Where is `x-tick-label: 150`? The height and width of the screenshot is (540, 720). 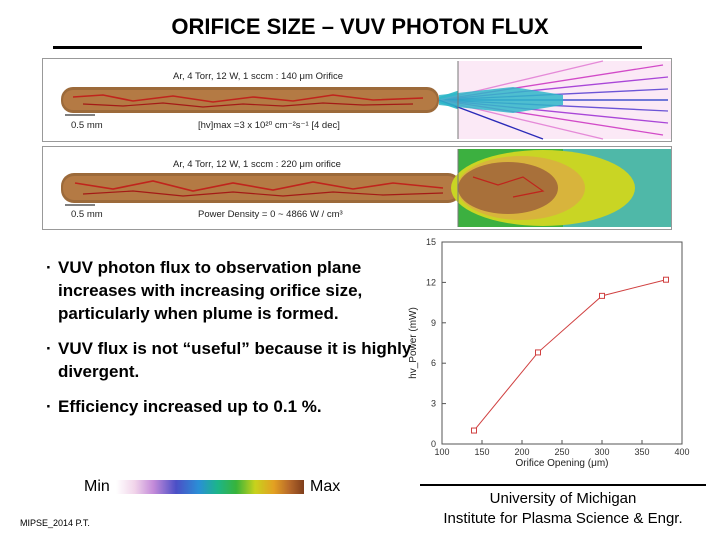 x-tick-label: 150 is located at coordinates (481, 452).